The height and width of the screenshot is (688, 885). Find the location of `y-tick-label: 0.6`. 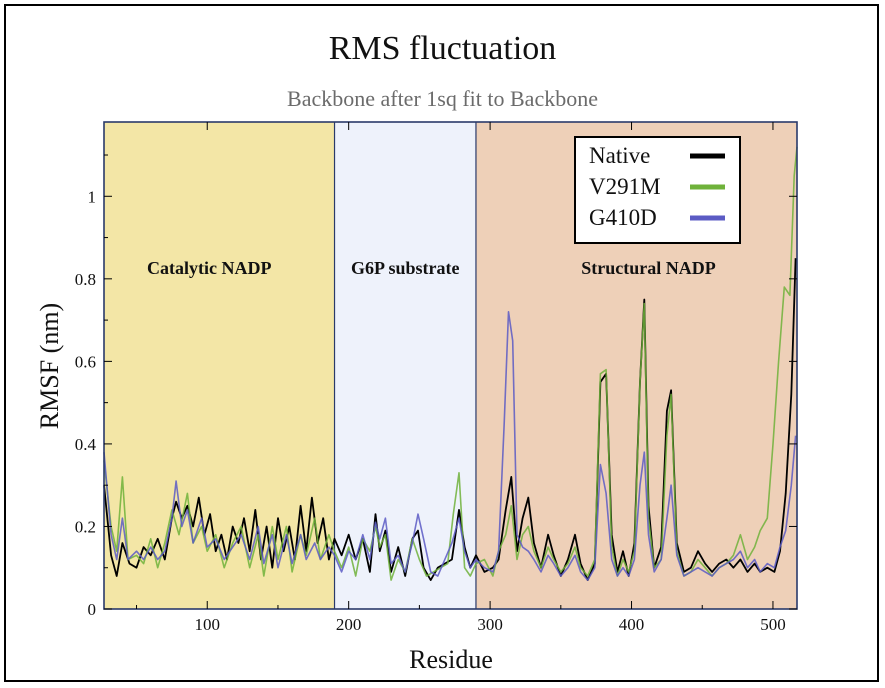

y-tick-label: 0.6 is located at coordinates (85, 361).